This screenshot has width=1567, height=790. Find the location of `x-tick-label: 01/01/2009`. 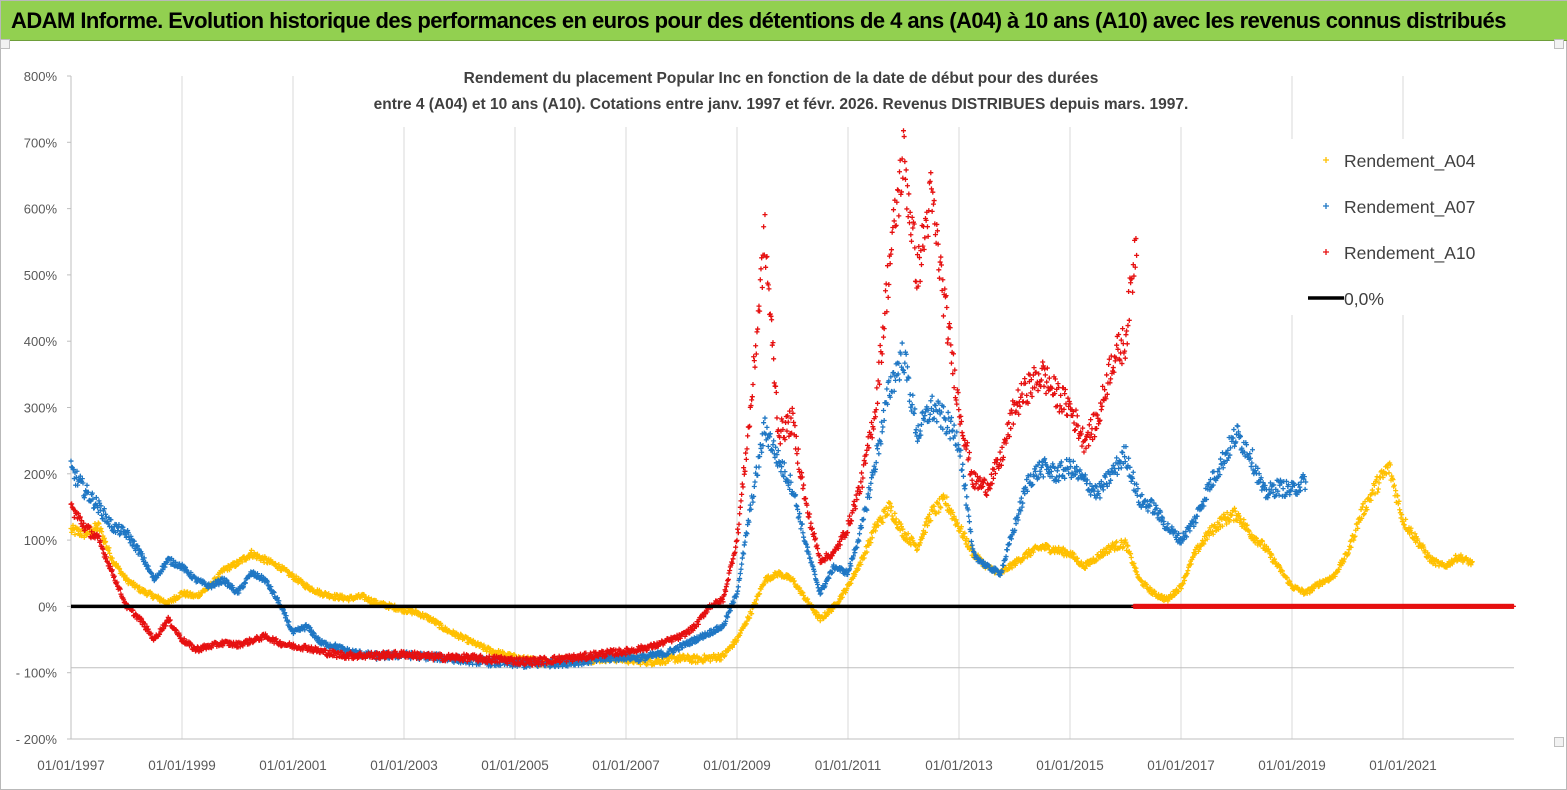

x-tick-label: 01/01/2009 is located at coordinates (737, 765).